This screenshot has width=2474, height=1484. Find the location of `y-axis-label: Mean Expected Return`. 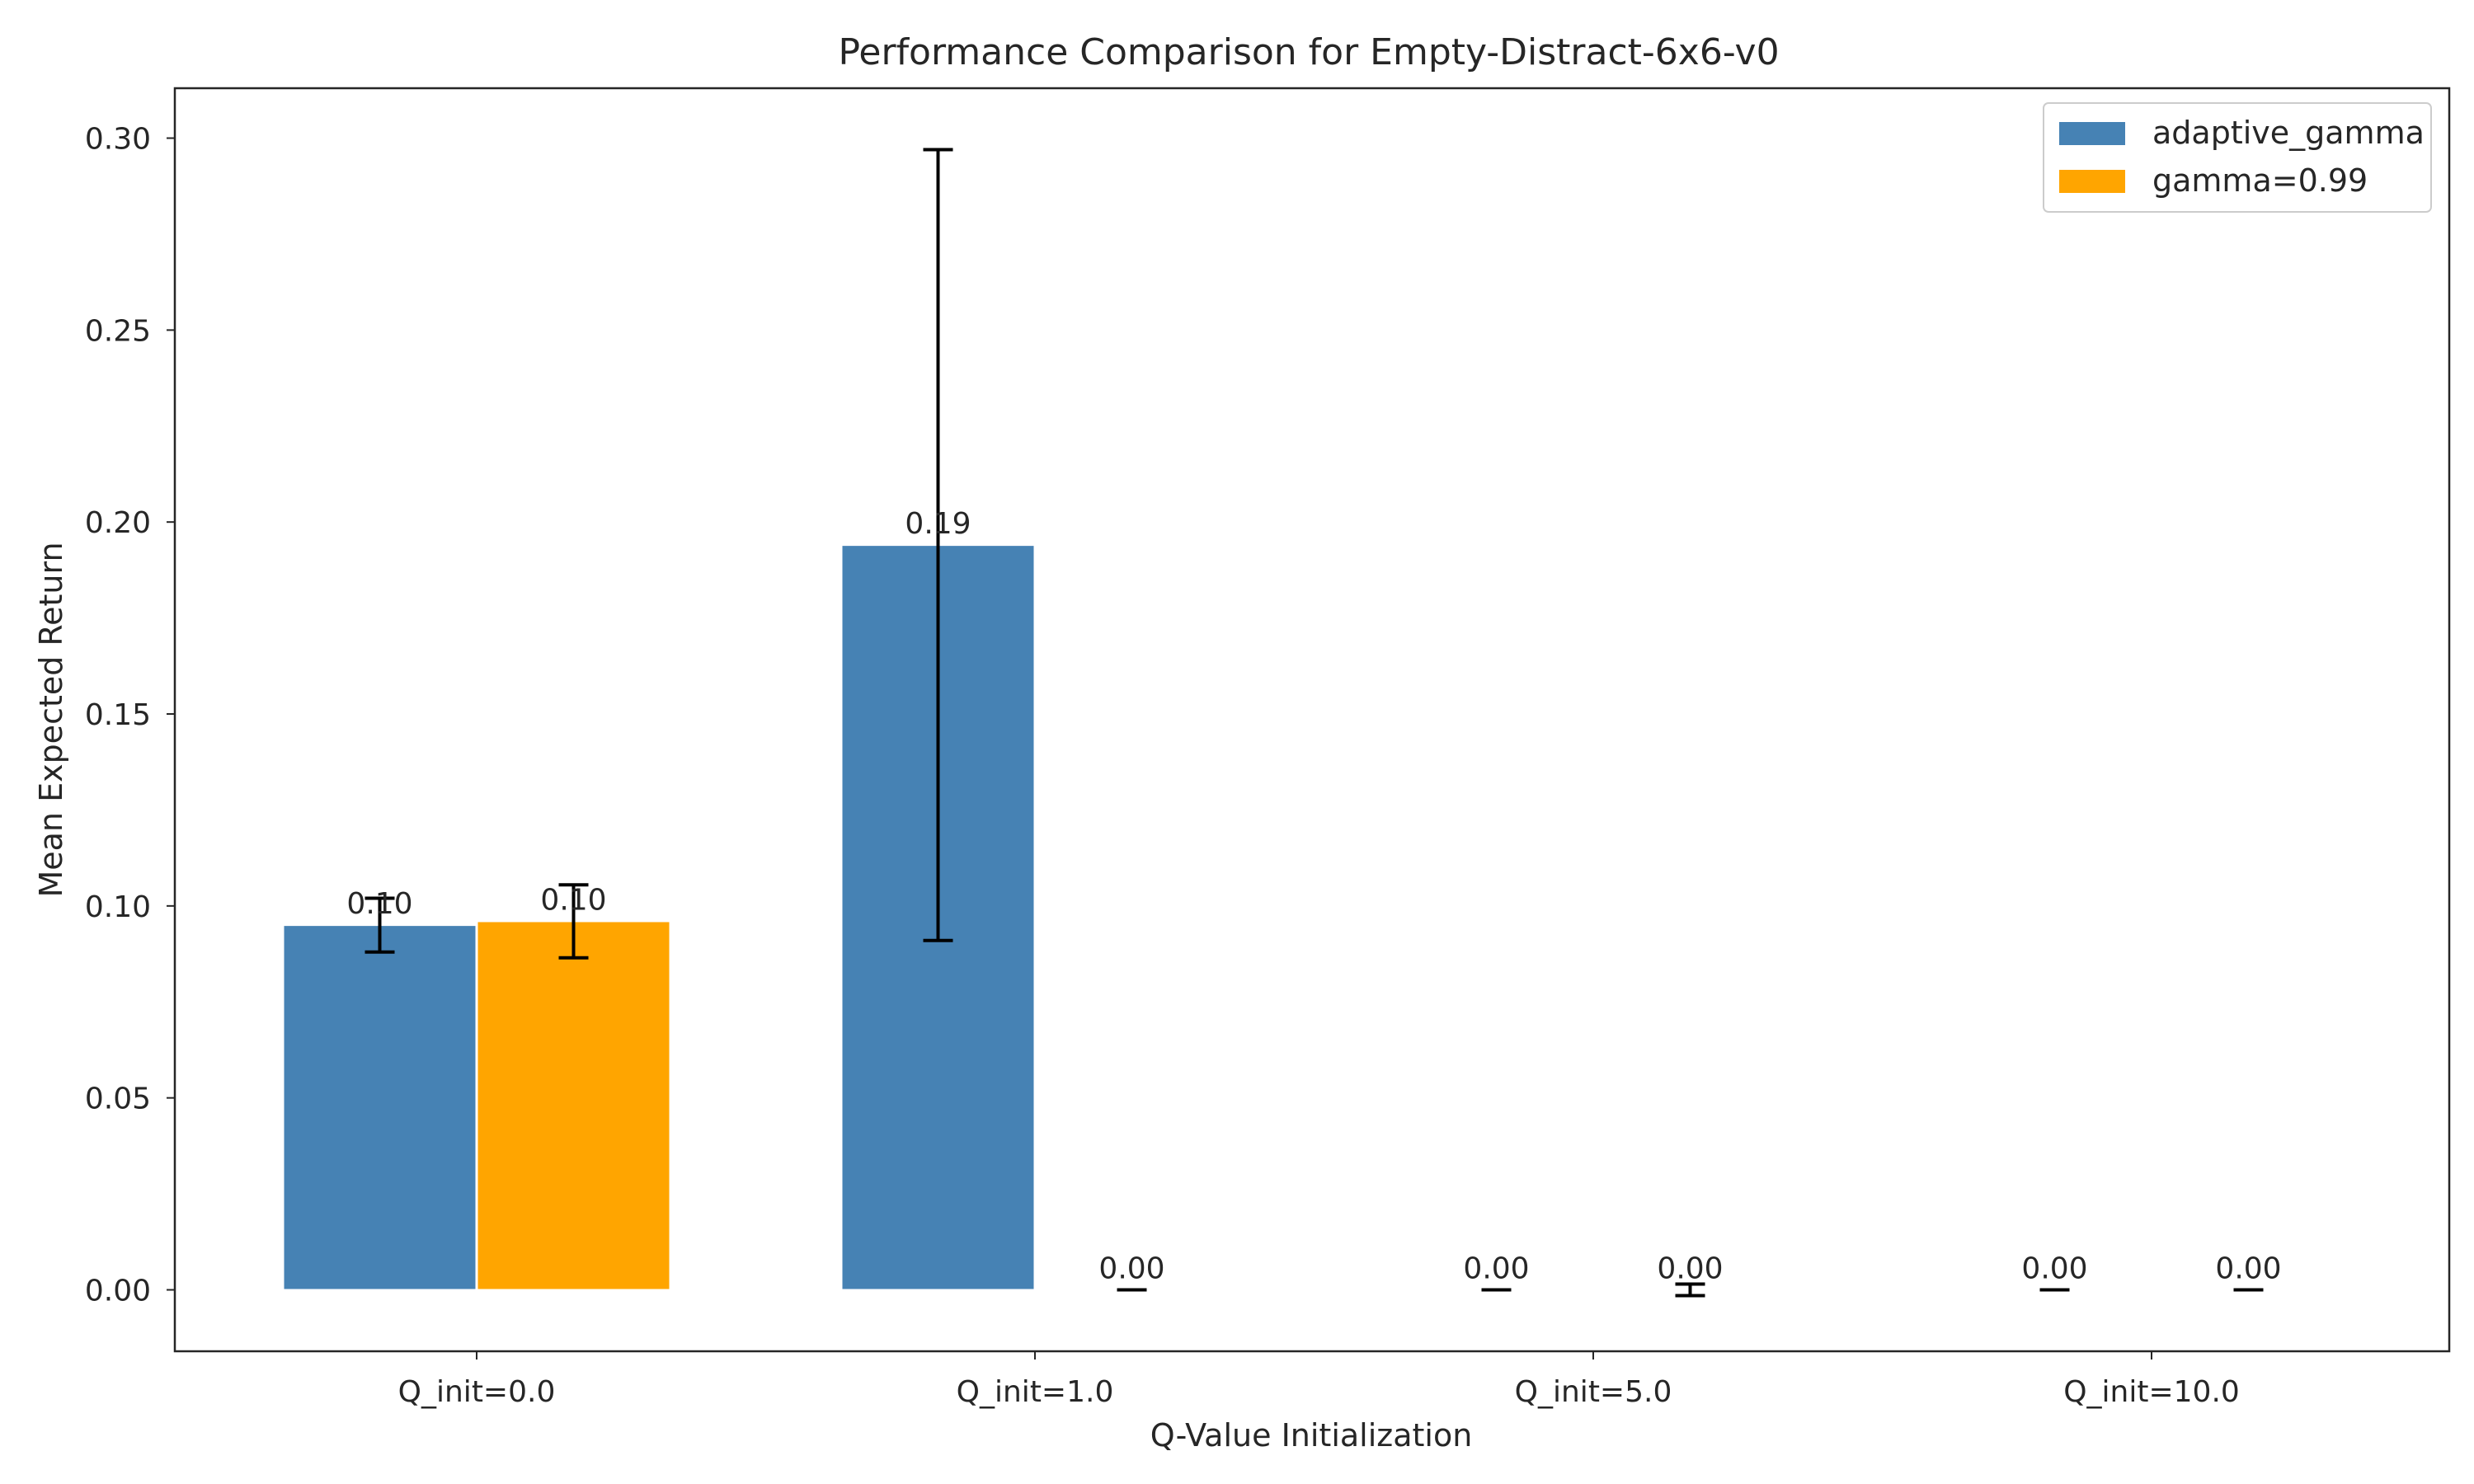

y-axis-label: Mean Expected Return is located at coordinates (51, 719).